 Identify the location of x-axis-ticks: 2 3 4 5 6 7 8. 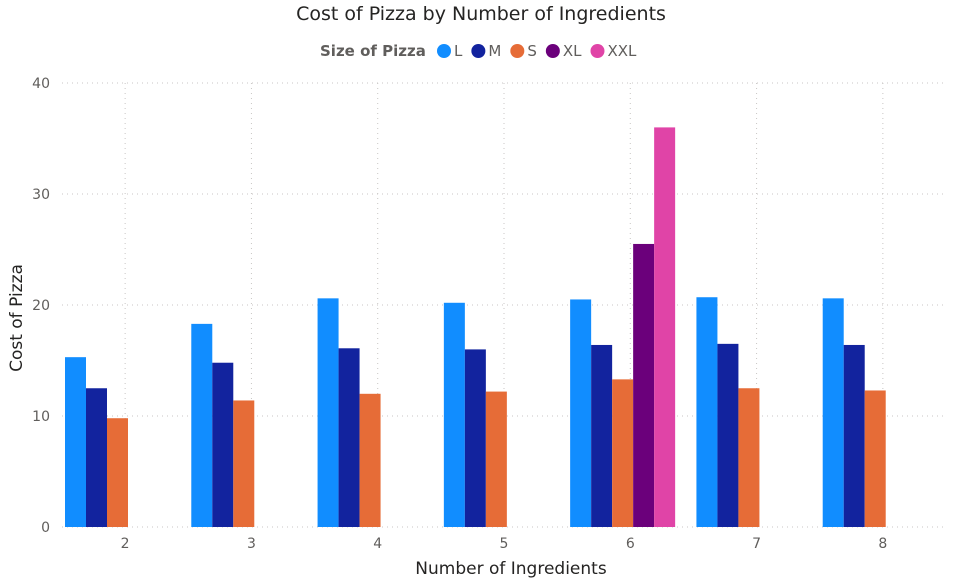
(504, 544).